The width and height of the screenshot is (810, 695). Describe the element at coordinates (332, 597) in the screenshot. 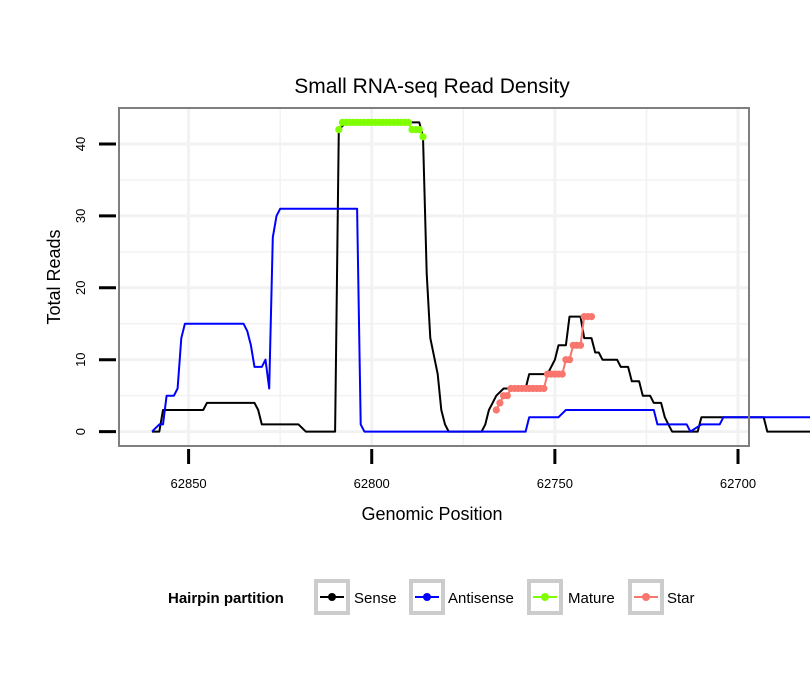

I see `legend-marker-sense` at that location.